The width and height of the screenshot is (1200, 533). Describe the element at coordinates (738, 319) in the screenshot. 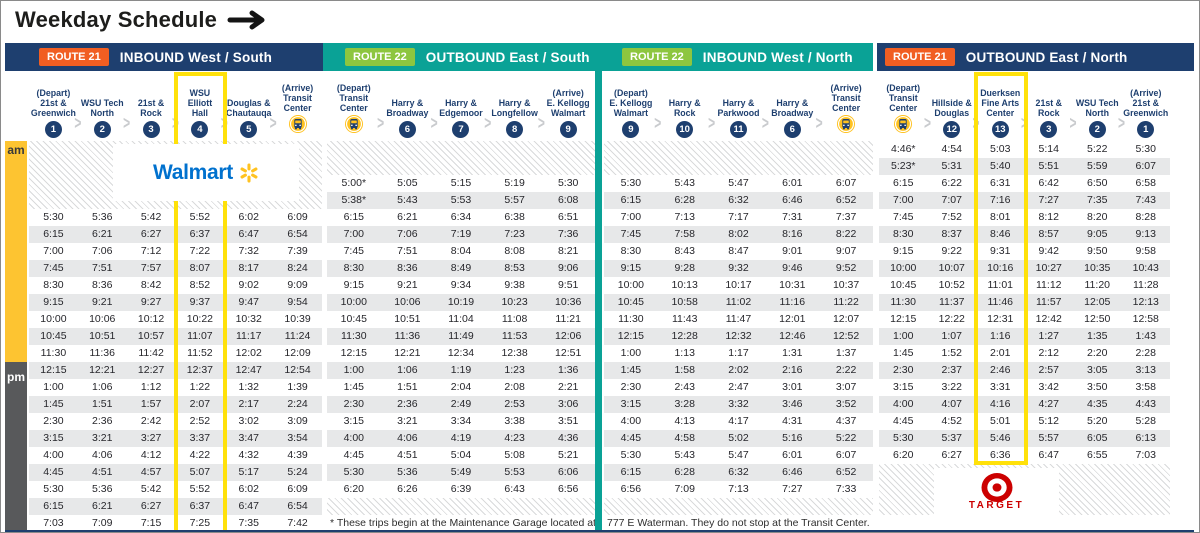

I see `time-cell: 11:47` at that location.